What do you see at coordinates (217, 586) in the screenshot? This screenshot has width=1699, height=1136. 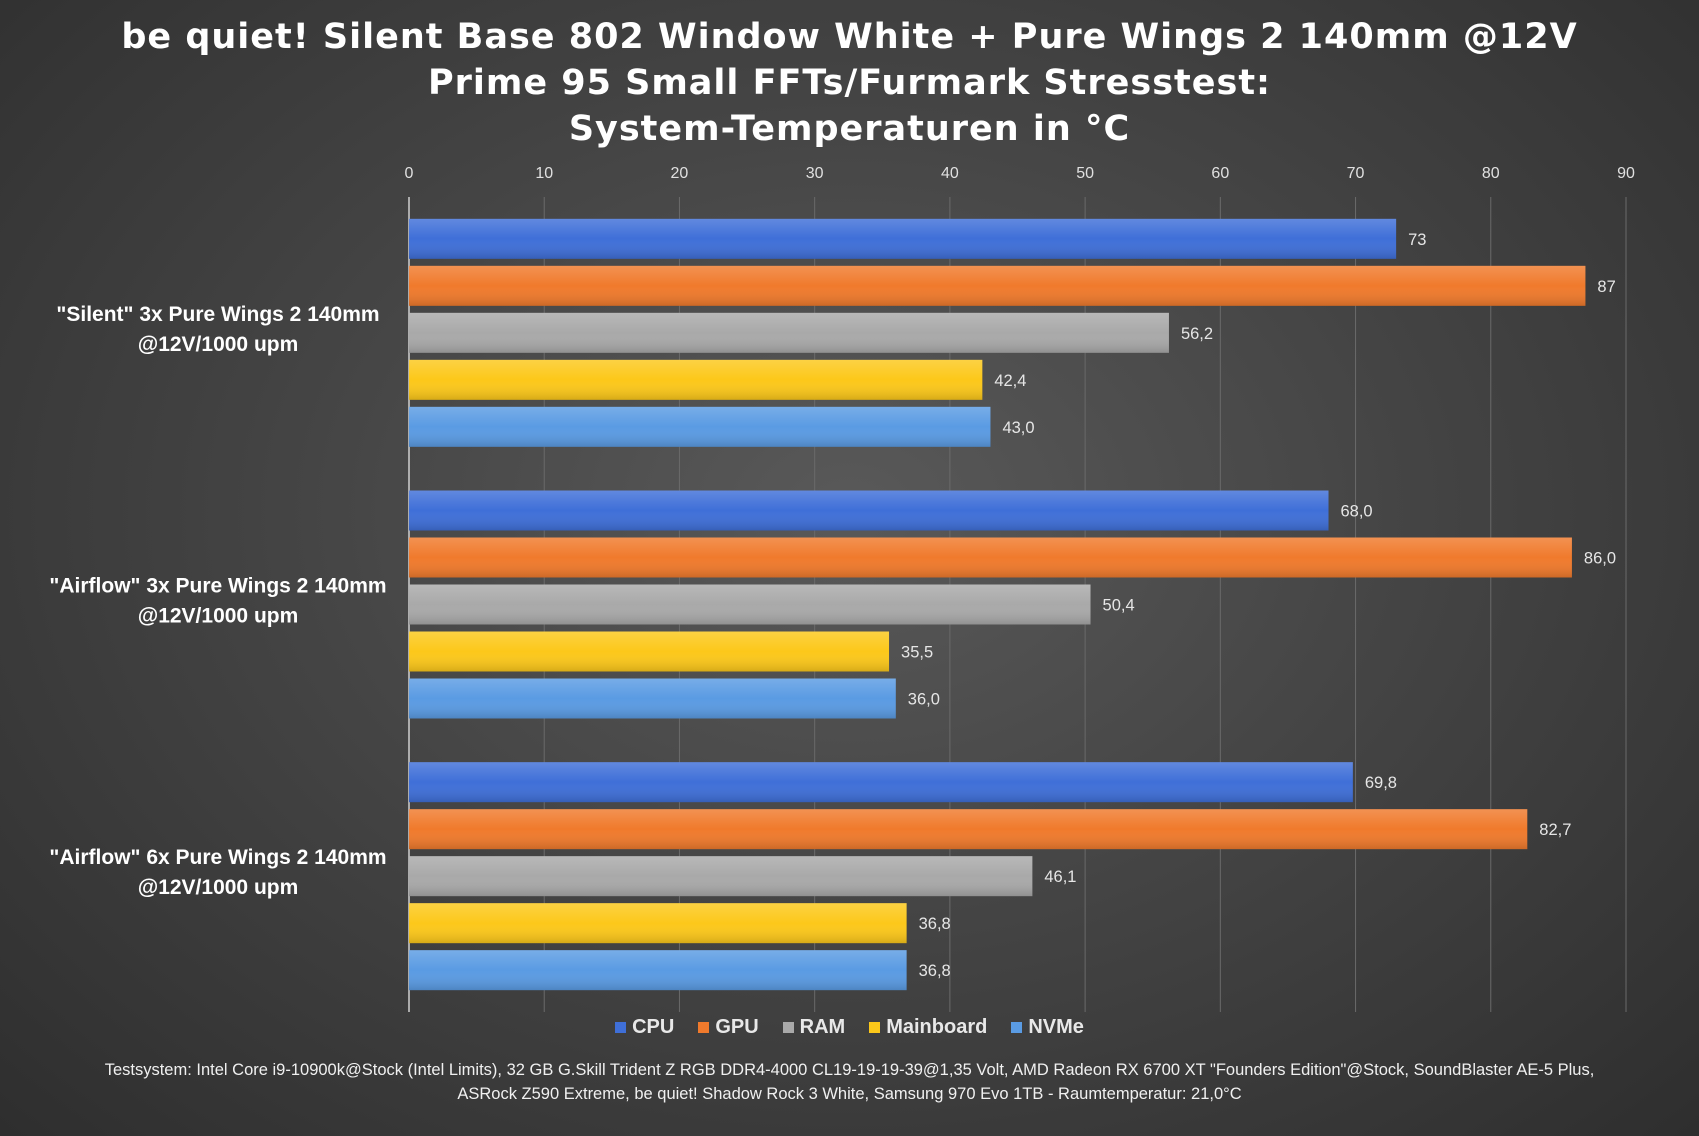 I see `category-label: "Airflow" 3x Pure Wings 2 140mm` at bounding box center [217, 586].